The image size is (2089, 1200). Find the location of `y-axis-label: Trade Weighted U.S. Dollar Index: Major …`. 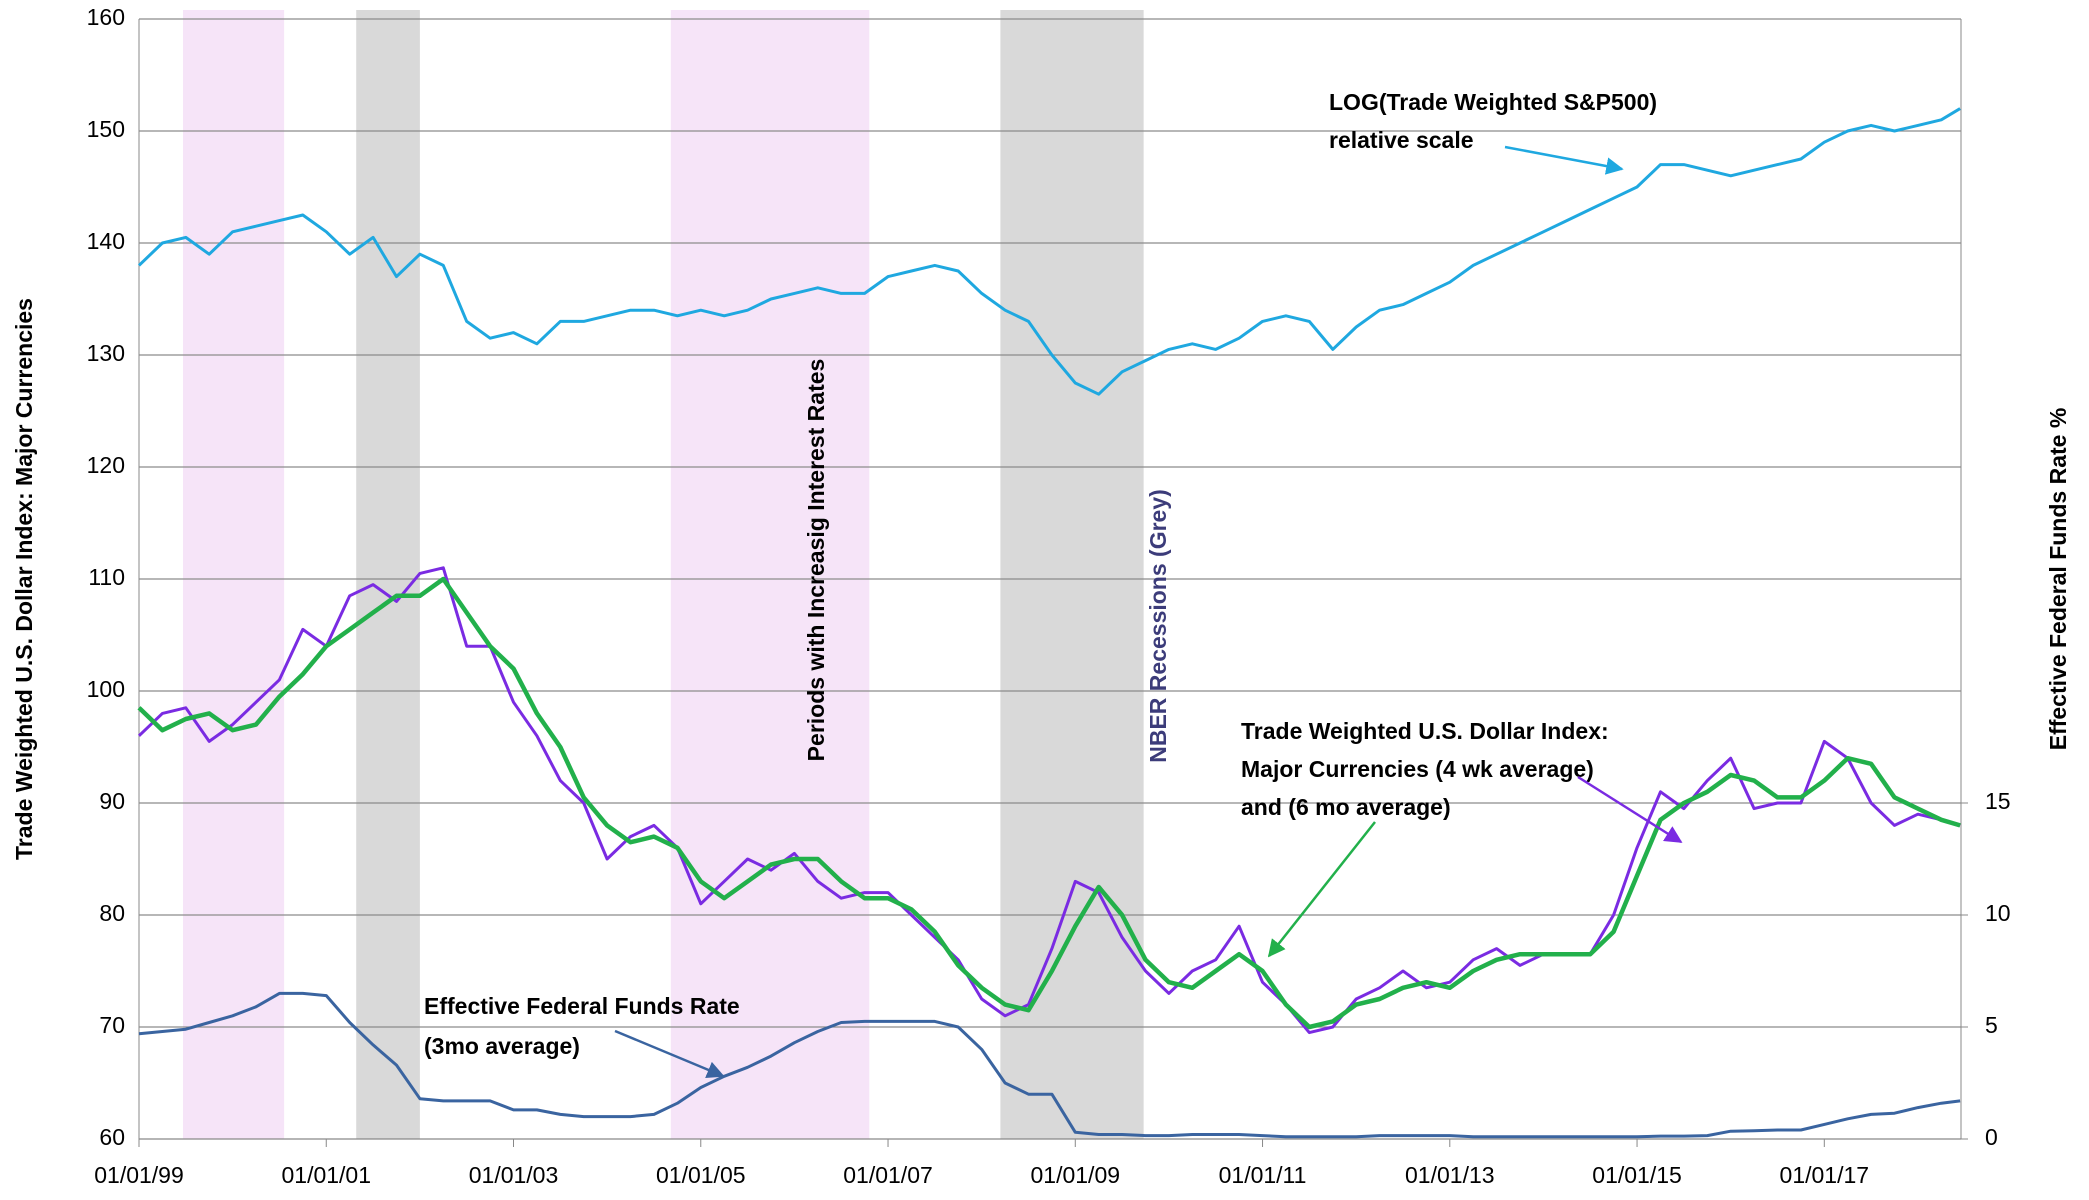

y-axis-label: Trade Weighted U.S. Dollar Index: Major … is located at coordinates (24, 579).